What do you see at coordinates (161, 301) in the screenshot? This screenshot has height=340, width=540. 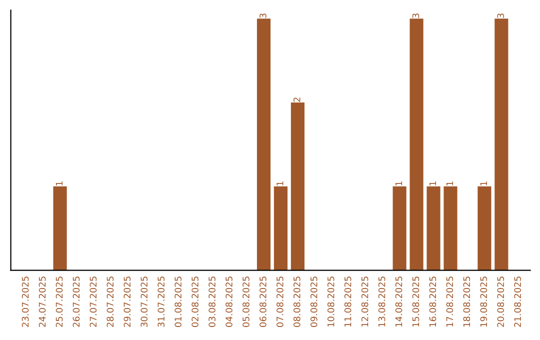 I see `x-tick-label: 31.07.2025` at bounding box center [161, 301].